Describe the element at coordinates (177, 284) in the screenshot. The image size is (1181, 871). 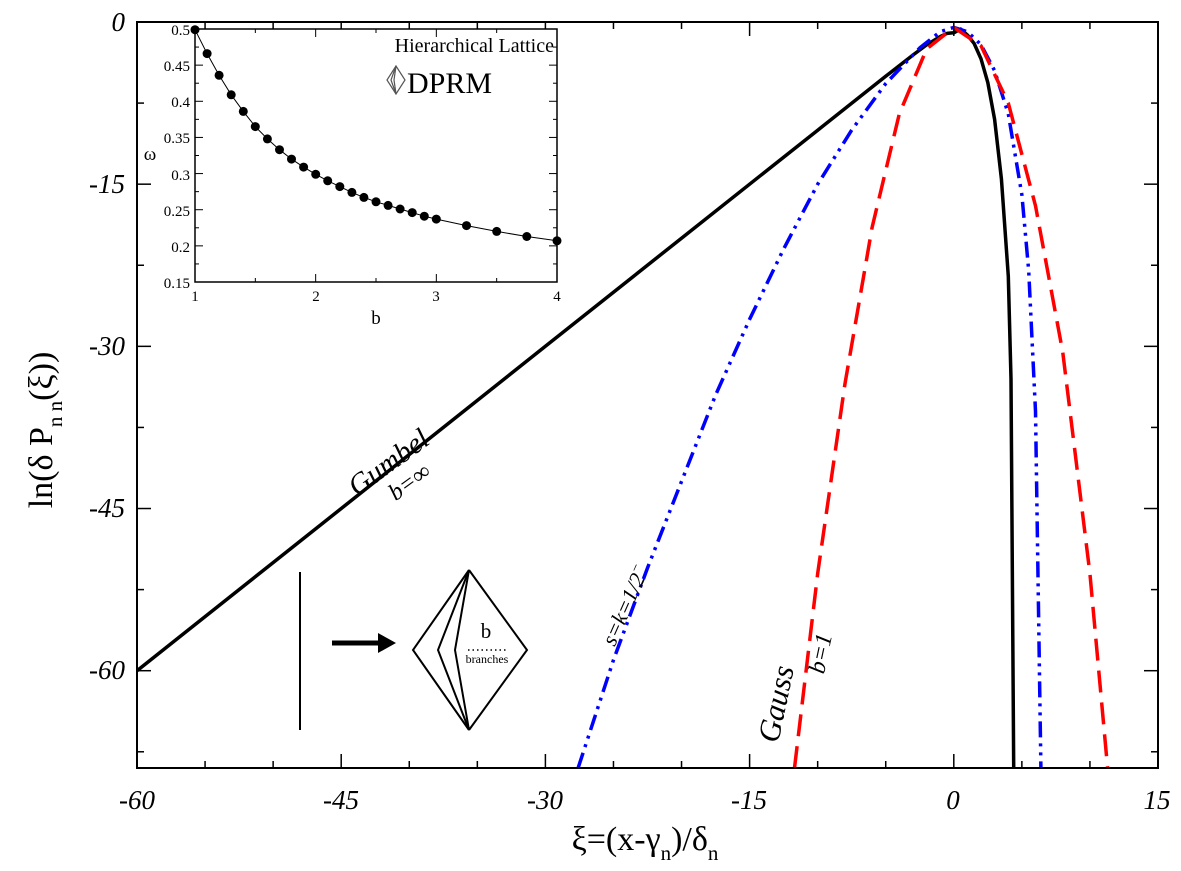
I see `inset-y-tick-label: 0.15` at that location.